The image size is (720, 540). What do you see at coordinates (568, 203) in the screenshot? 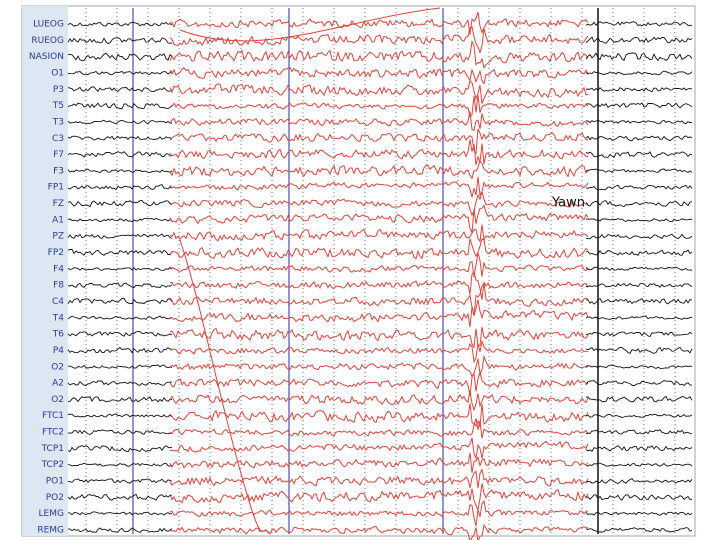
I see `annotation: Yawn` at bounding box center [568, 203].